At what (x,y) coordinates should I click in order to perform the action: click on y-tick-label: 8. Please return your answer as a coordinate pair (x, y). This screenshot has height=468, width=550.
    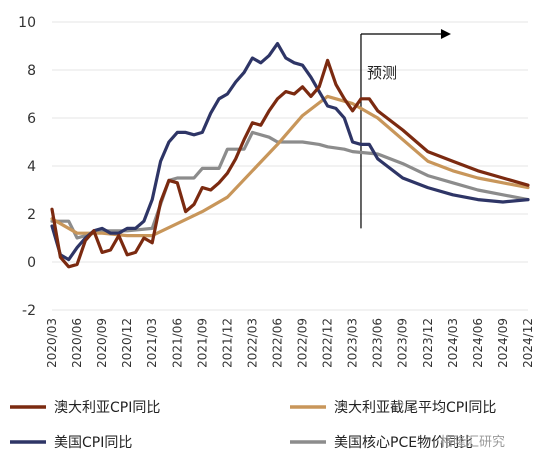
    Looking at the image, I should click on (31, 71).